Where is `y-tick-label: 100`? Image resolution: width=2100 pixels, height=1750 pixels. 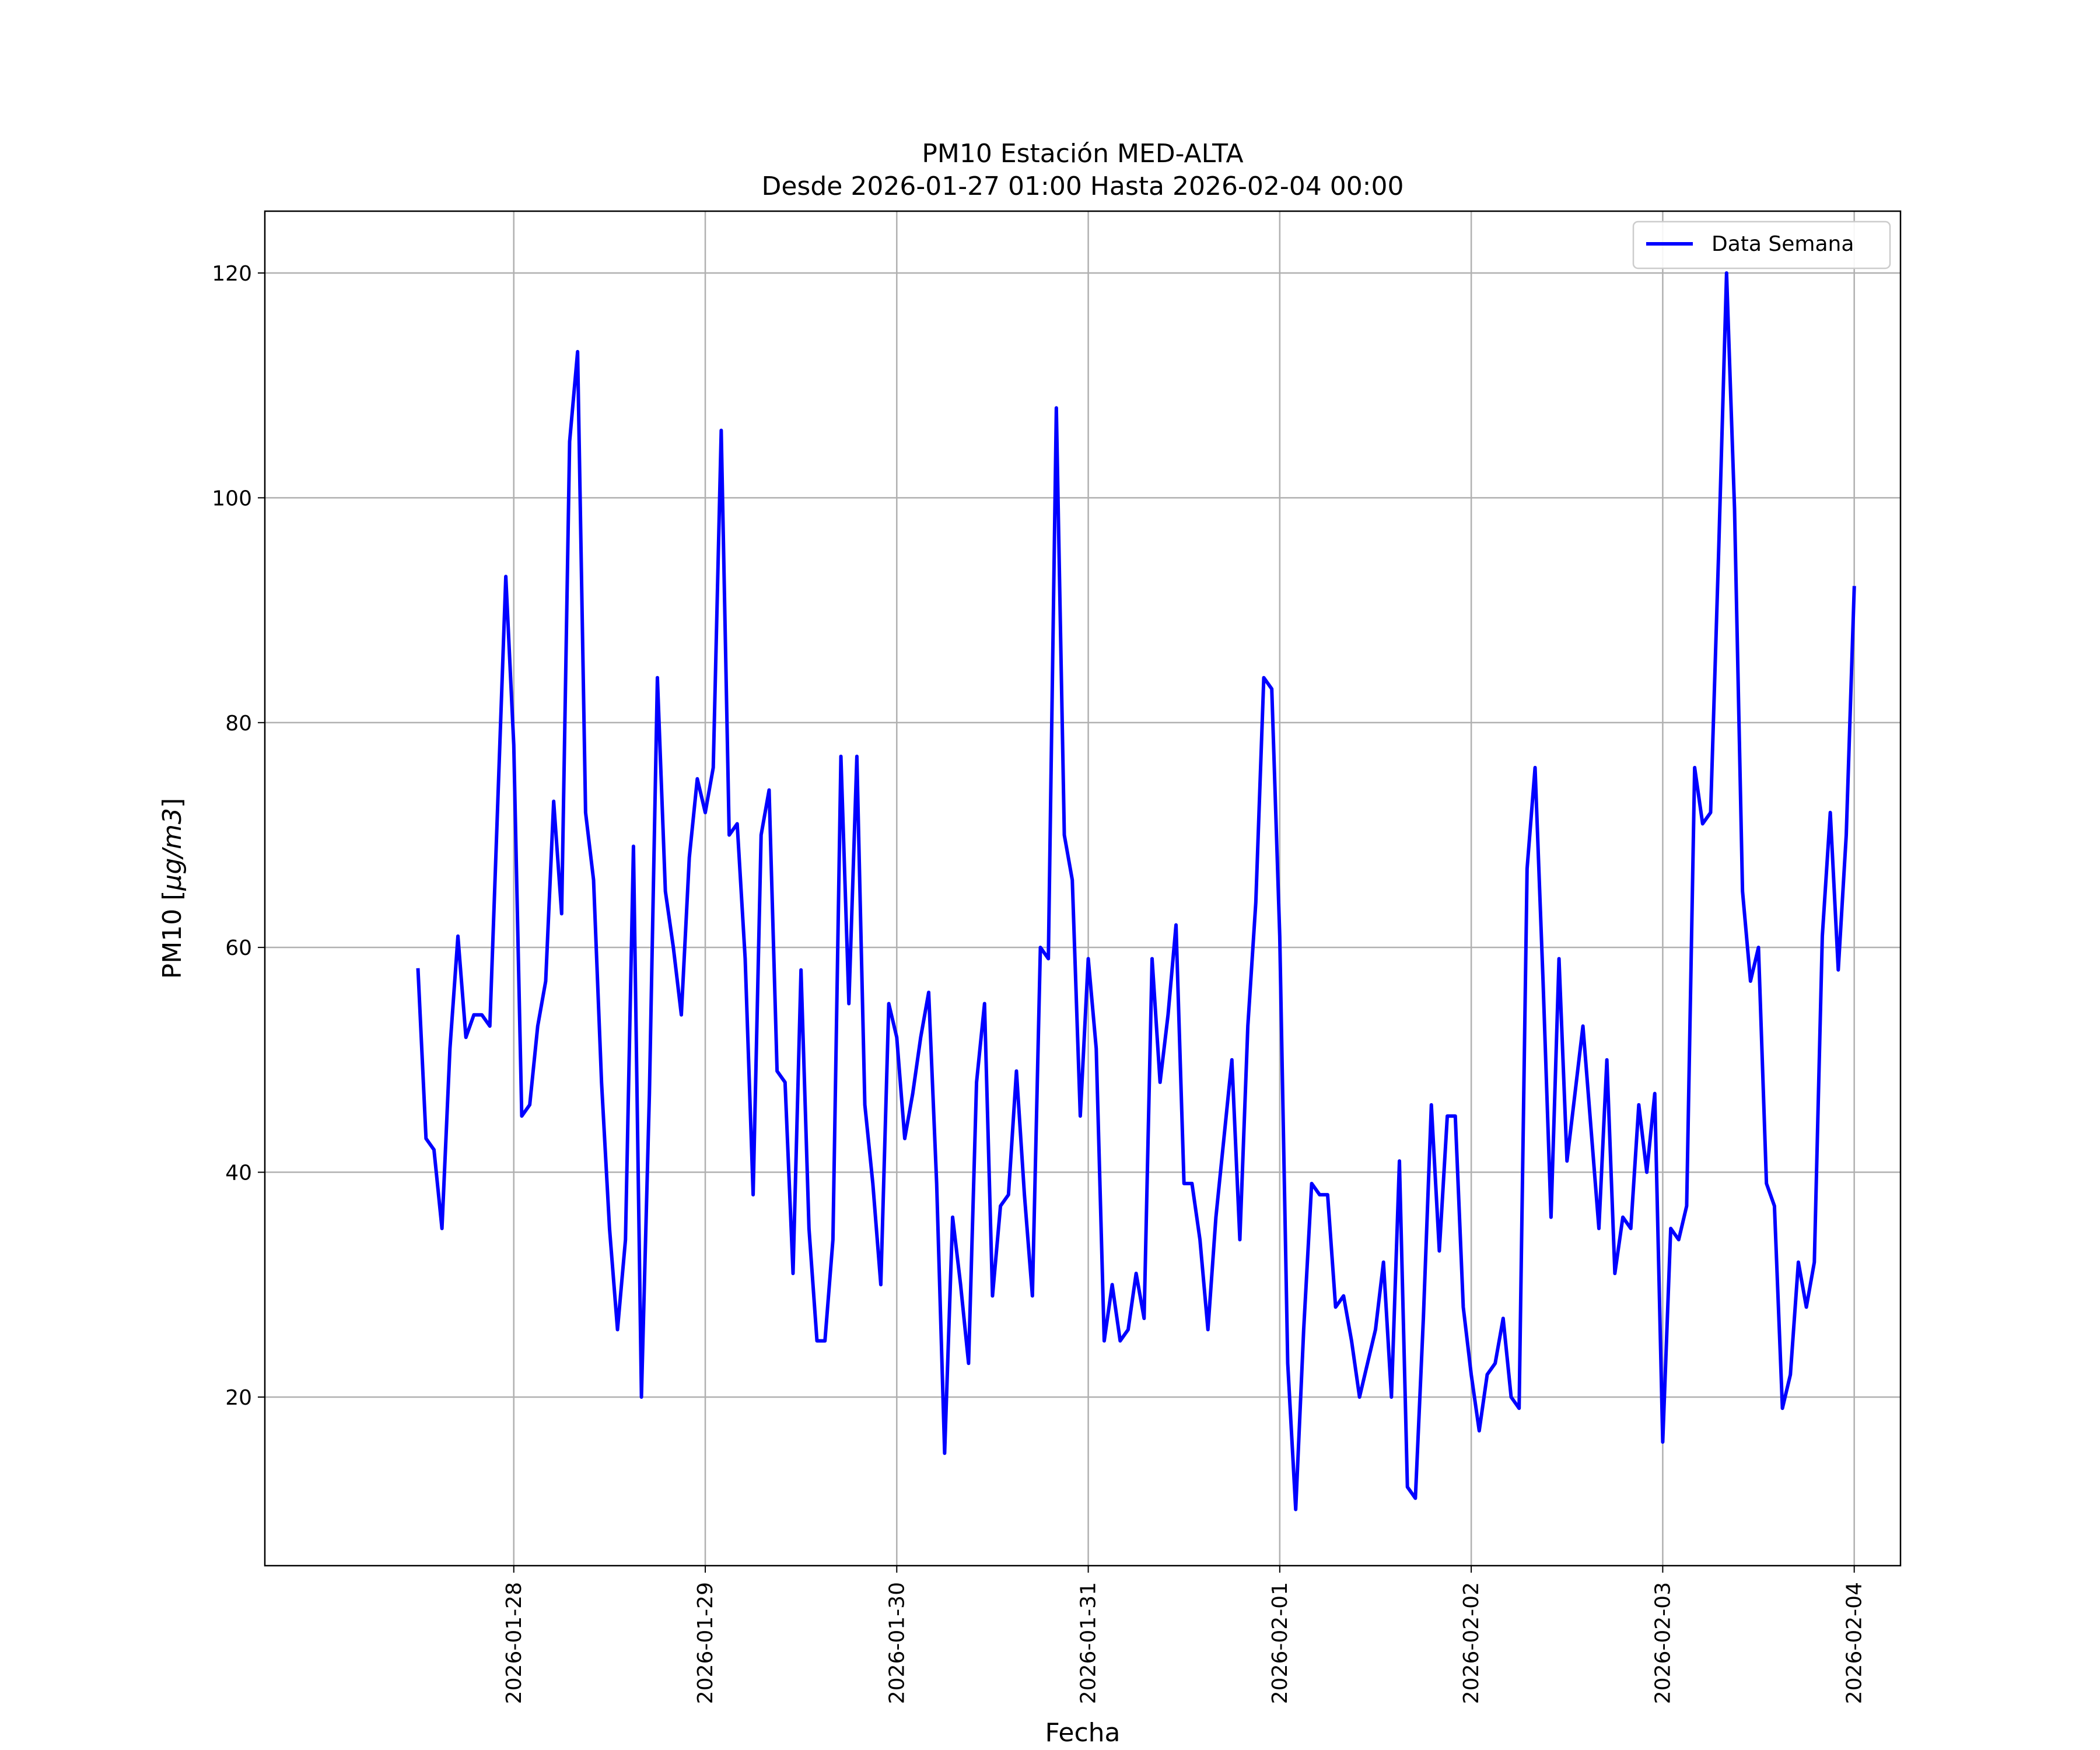
y-tick-label: 100 is located at coordinates (232, 498).